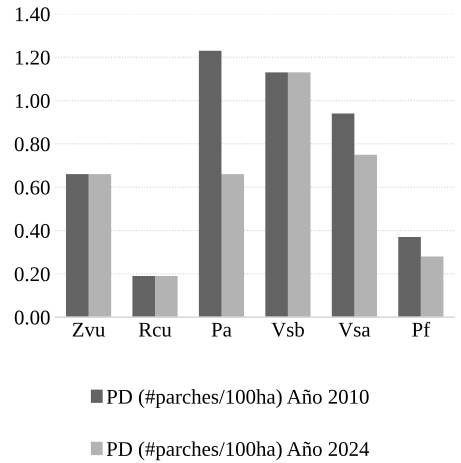 Image resolution: width=461 pixels, height=463 pixels. What do you see at coordinates (238, 450) in the screenshot?
I see `legend-label: PD (#parches/100ha) Año 2024` at bounding box center [238, 450].